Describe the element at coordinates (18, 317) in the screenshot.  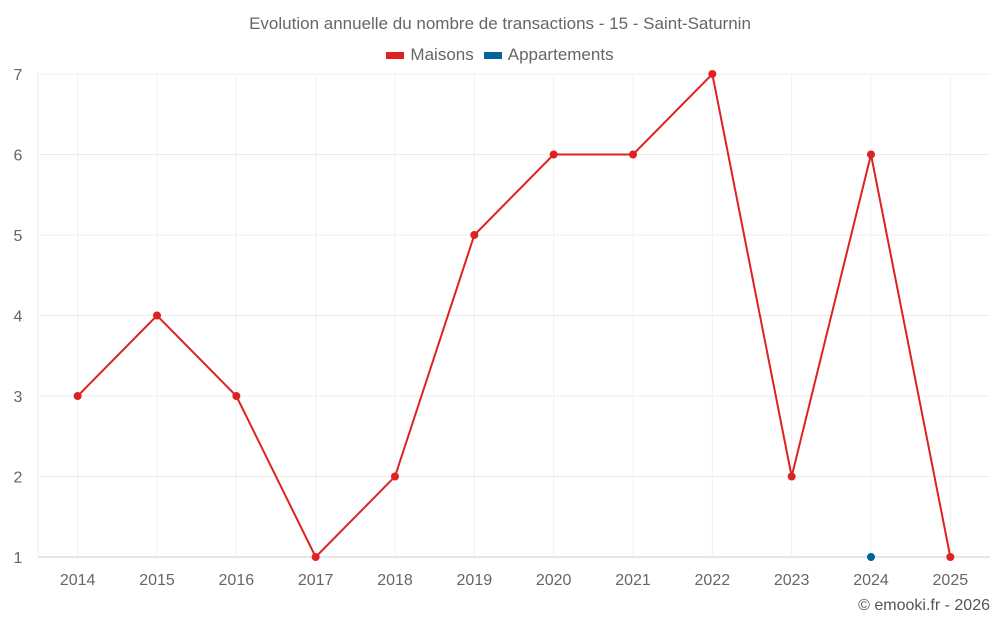
I see `y-tick-label: 4` at that location.